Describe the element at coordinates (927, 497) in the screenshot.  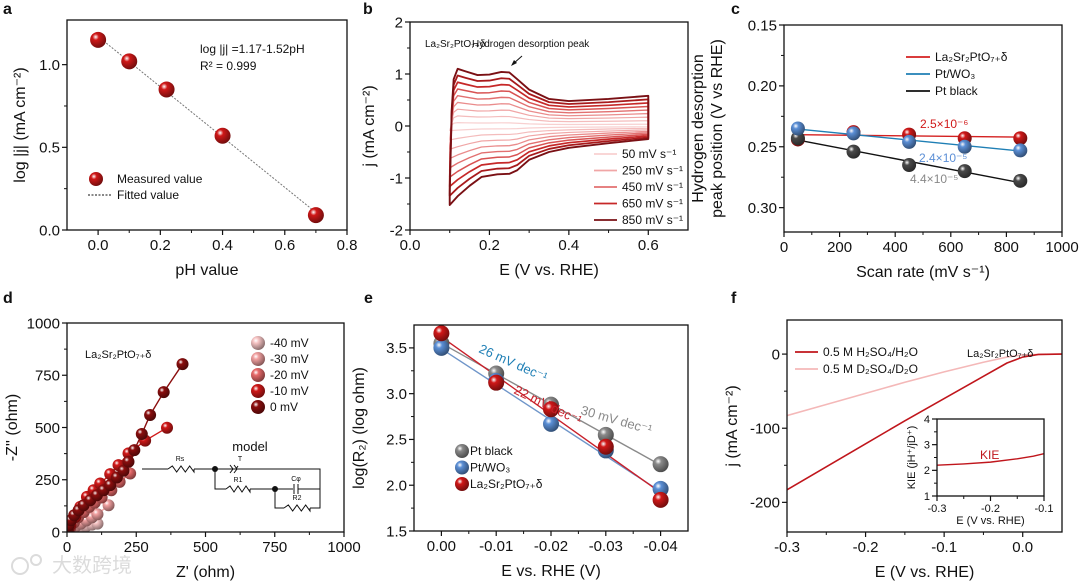
I see `y-tick-label: 1` at that location.